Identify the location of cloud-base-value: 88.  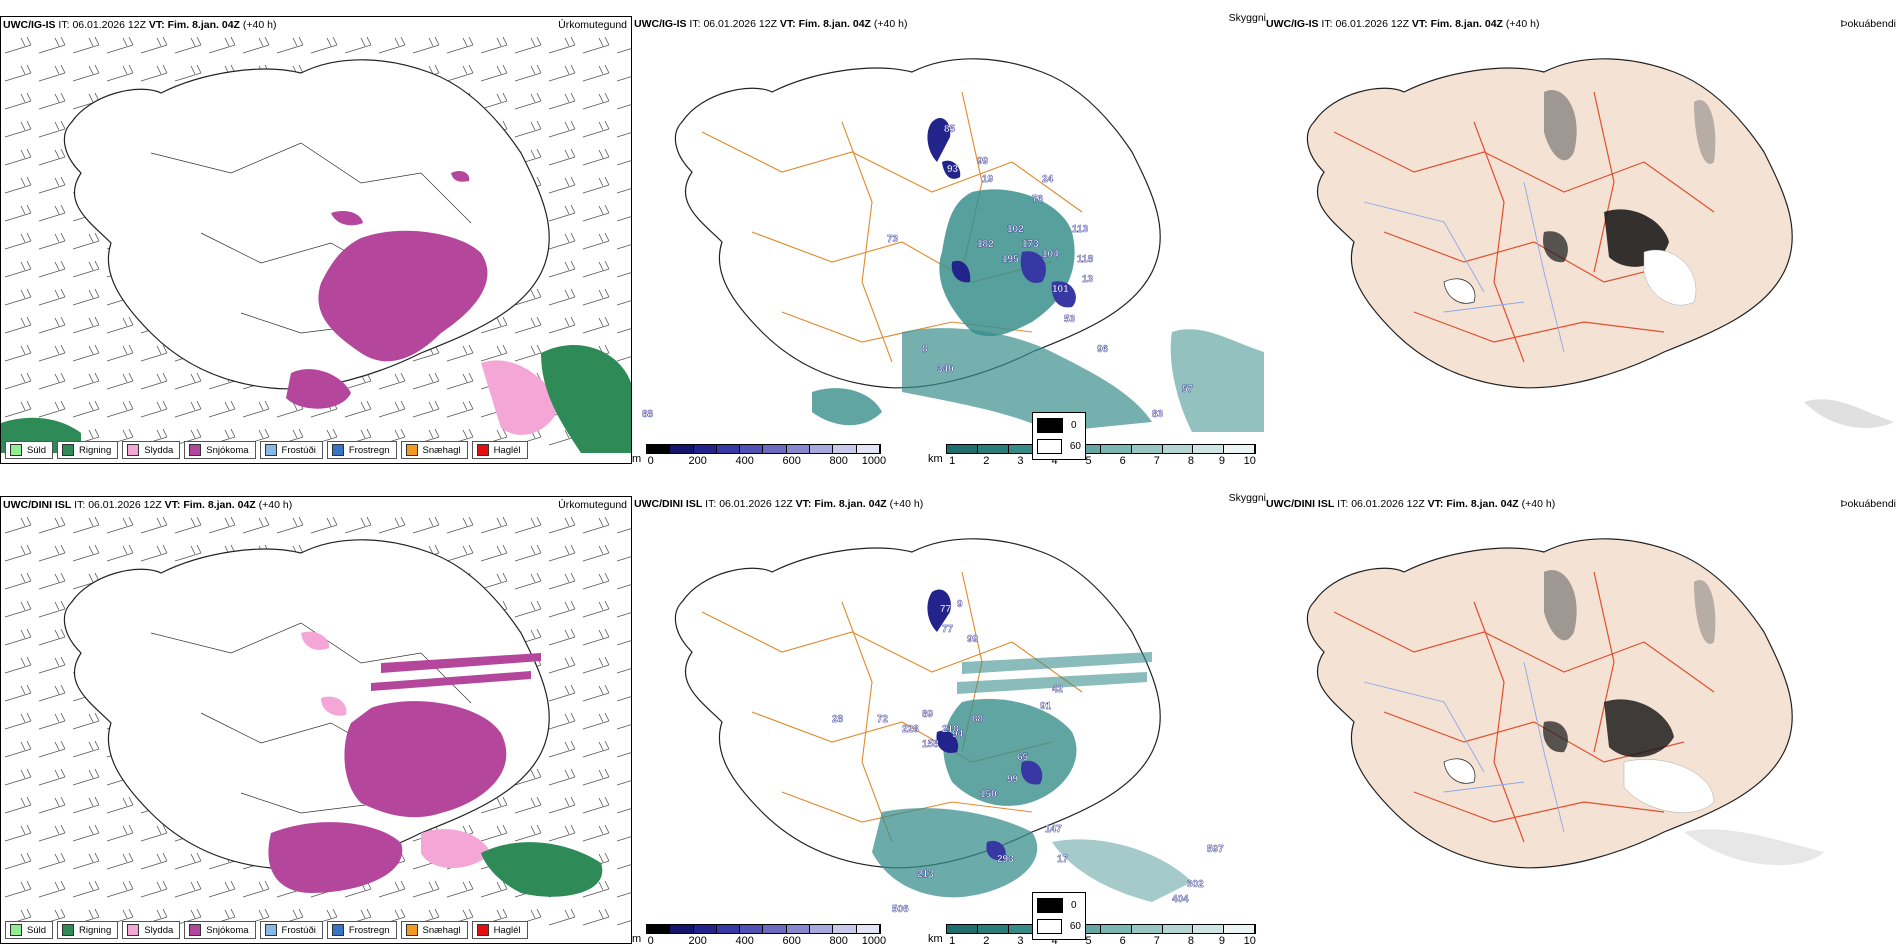
(978, 719).